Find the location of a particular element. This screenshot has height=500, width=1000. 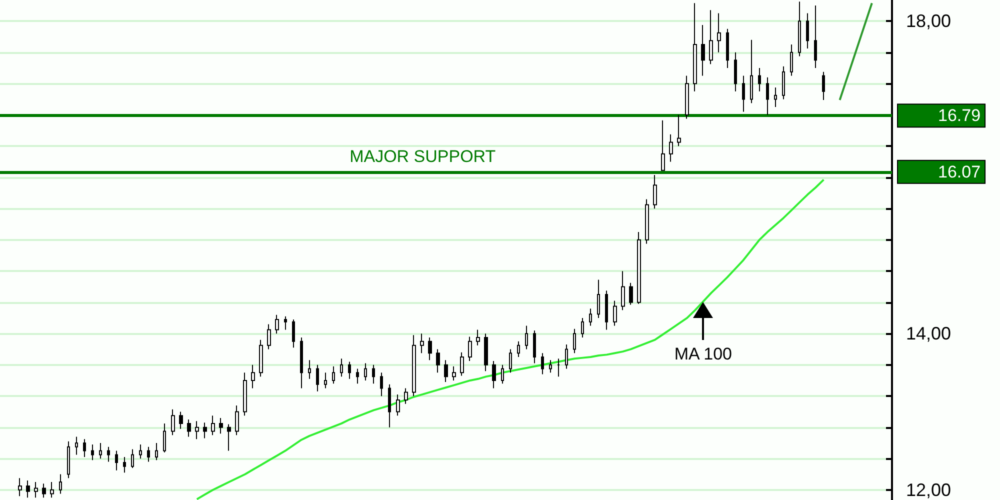

annotation: MAJOR SUPPORT is located at coordinates (423, 156).